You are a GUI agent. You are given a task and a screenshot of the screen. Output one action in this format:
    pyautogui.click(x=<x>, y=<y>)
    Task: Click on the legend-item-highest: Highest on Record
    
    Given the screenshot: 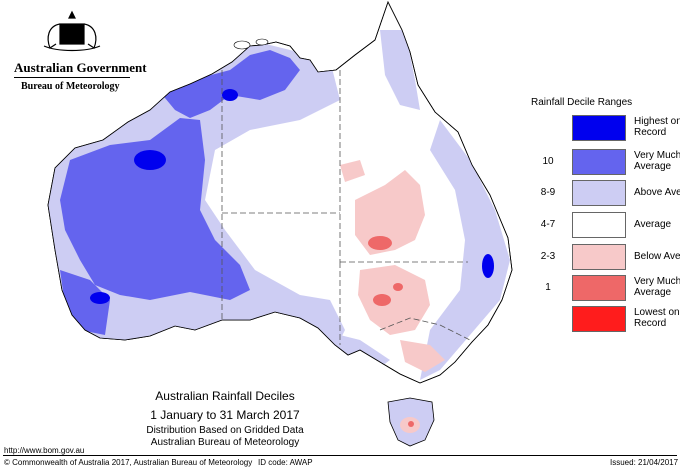 What is the action you would take?
    pyautogui.click(x=605, y=128)
    